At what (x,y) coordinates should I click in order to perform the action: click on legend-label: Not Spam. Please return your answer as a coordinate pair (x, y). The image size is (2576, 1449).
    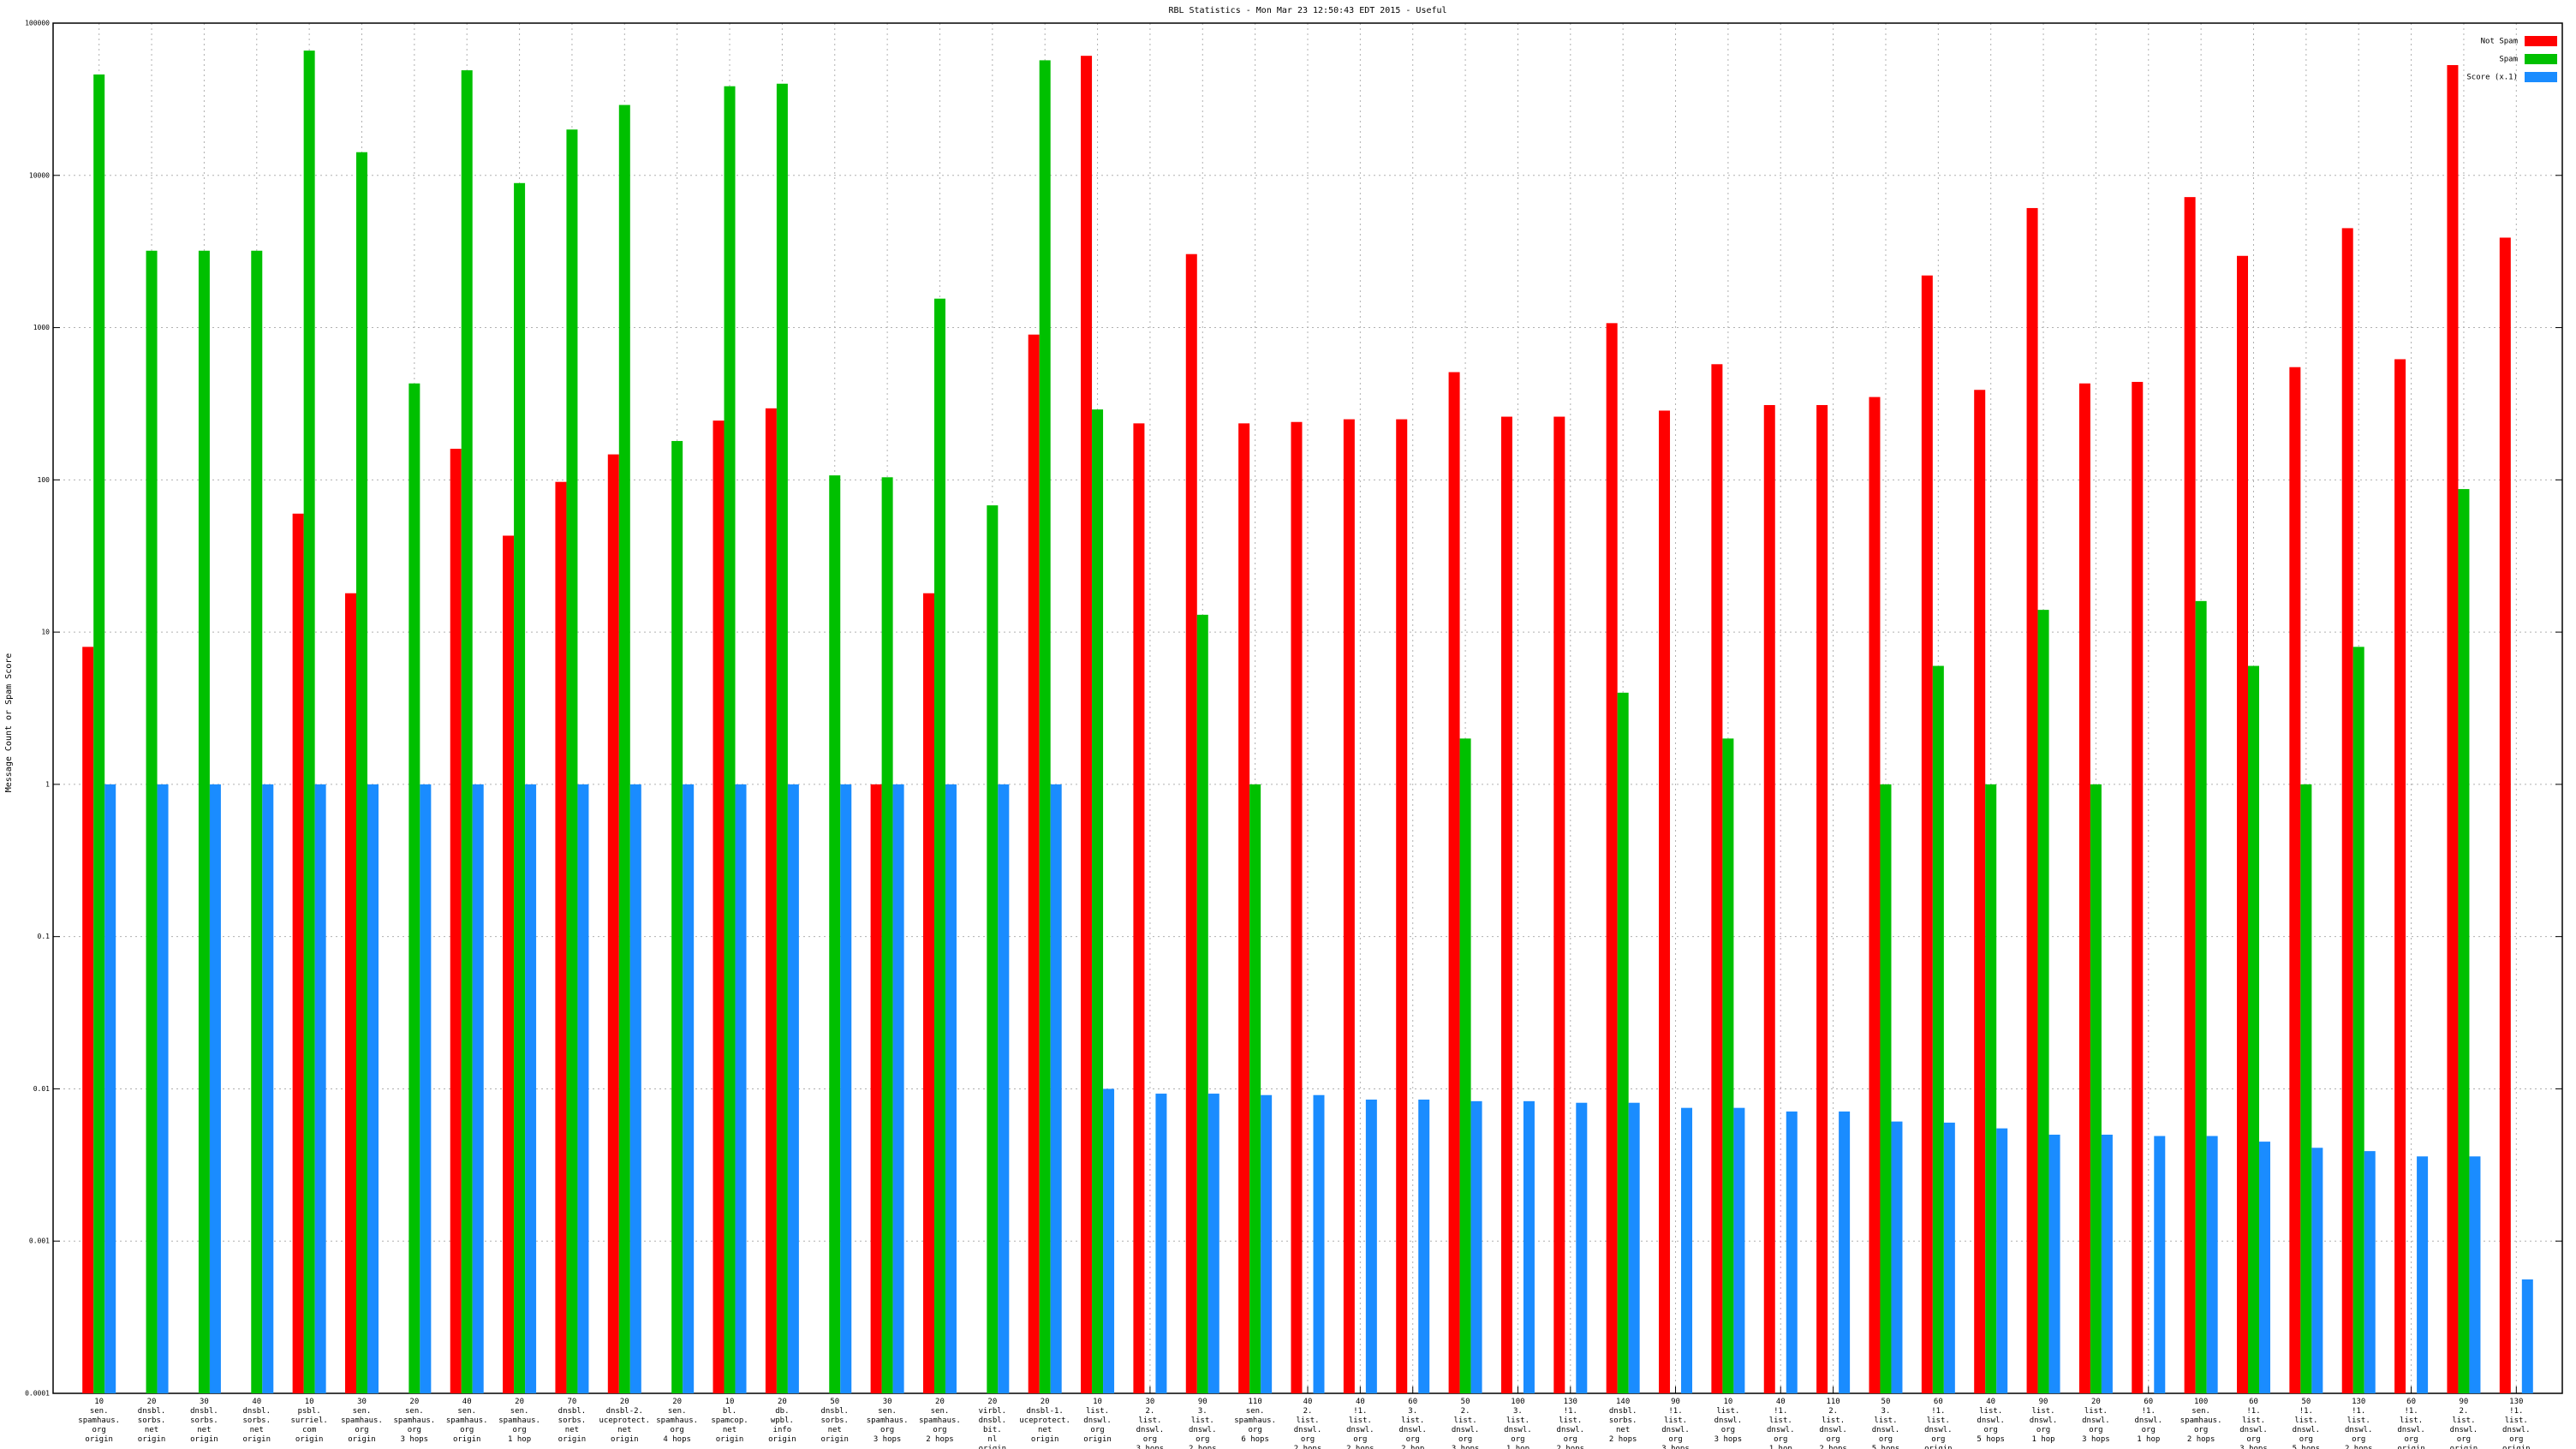
    Looking at the image, I should click on (2500, 42).